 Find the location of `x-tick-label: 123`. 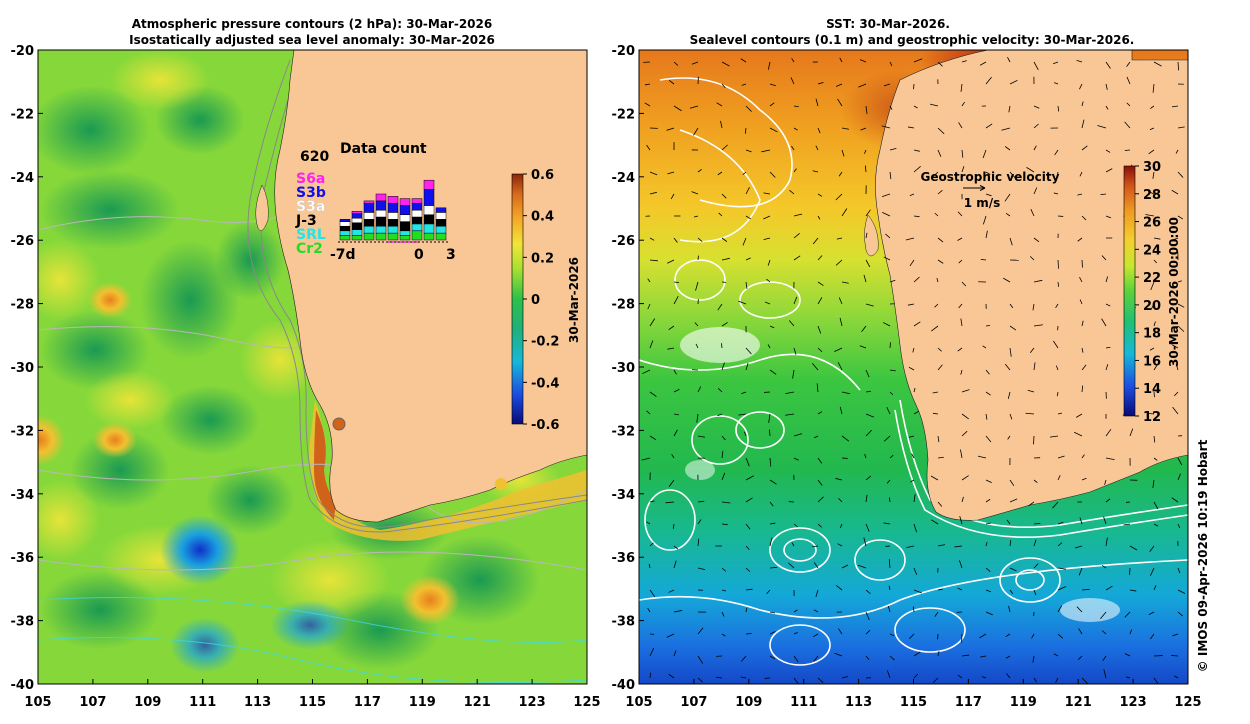

x-tick-label: 123 is located at coordinates (532, 702).